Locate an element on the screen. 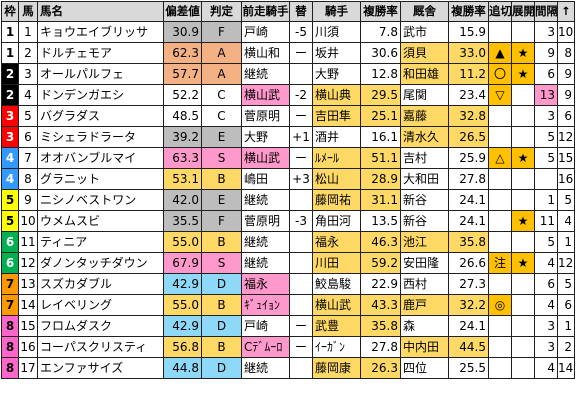 The height and width of the screenshot is (401, 576). header-deviation: 偏差値 is located at coordinates (182, 11).